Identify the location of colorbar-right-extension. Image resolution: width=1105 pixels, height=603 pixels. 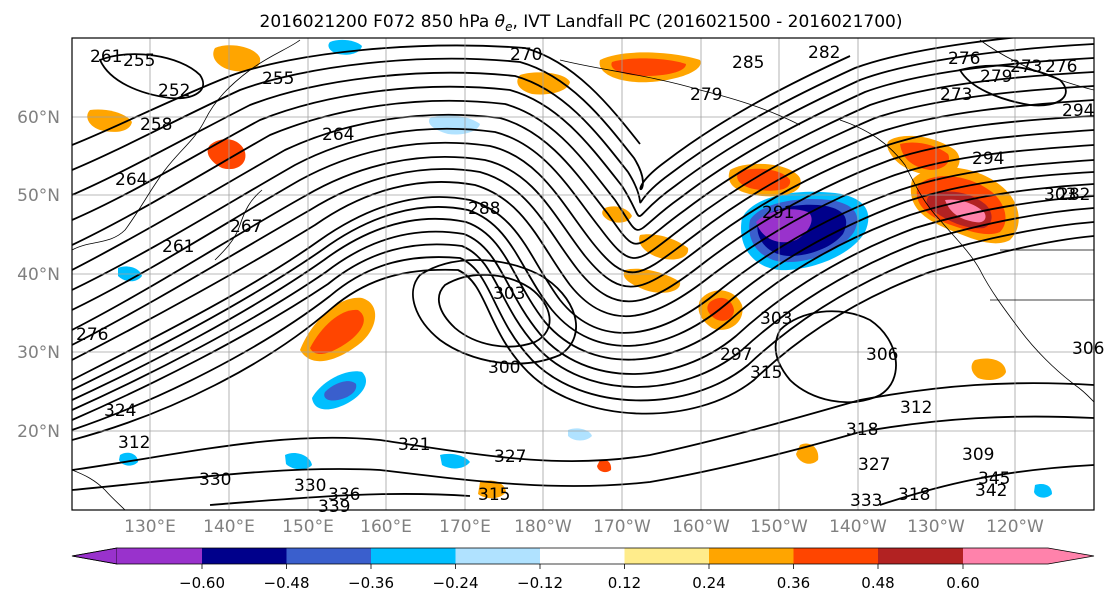
(1028, 556).